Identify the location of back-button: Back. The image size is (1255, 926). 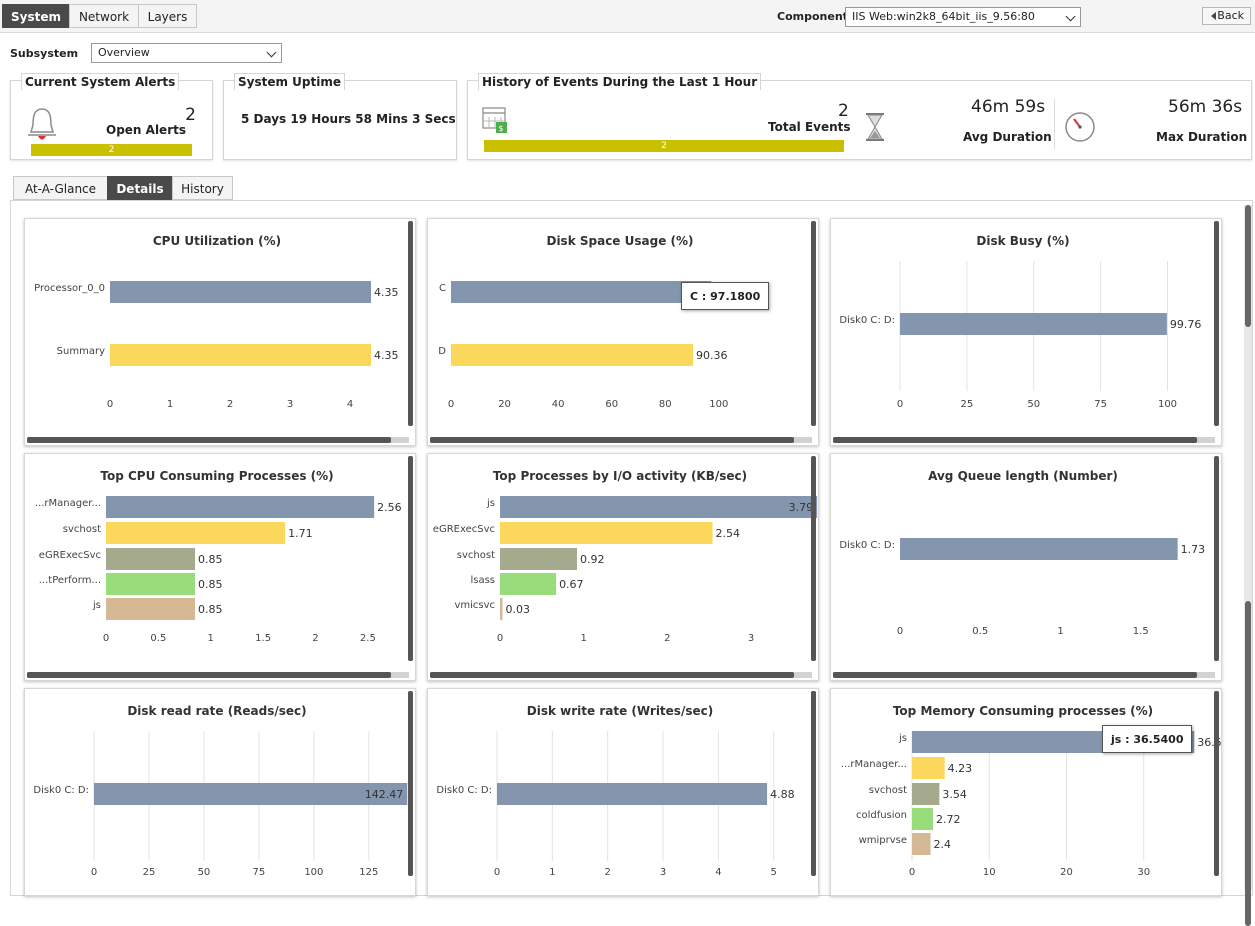
(1226, 16).